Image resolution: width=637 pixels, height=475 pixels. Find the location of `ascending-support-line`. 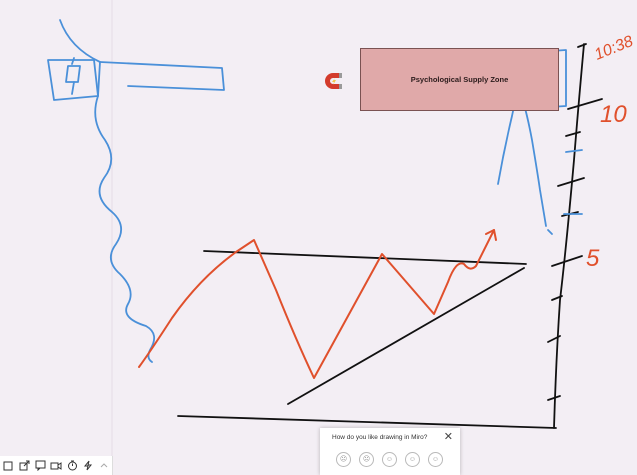

ascending-support-line is located at coordinates (406, 336).